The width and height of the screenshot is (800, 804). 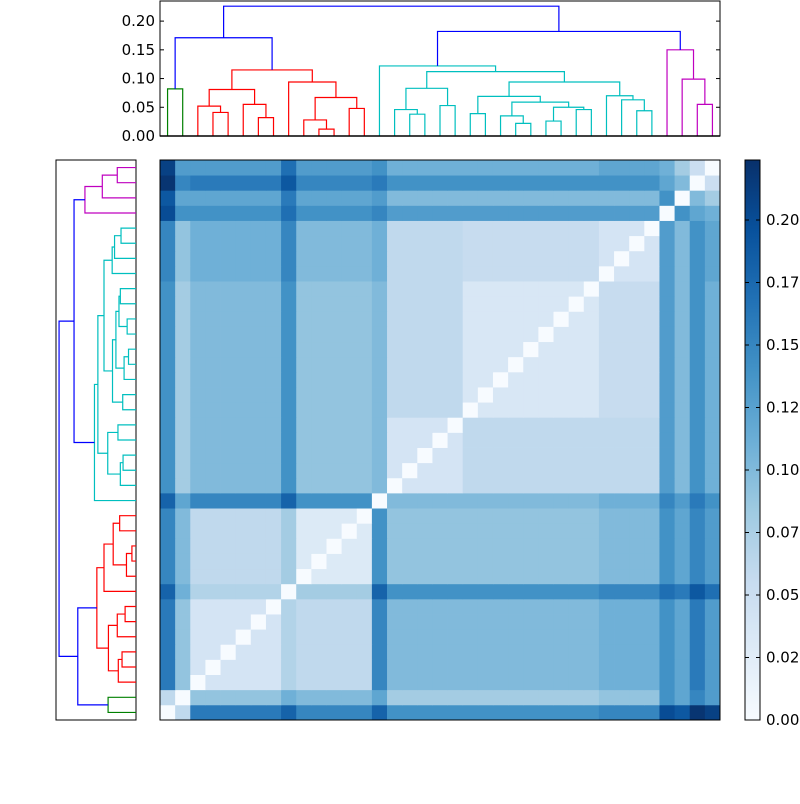 What do you see at coordinates (138, 107) in the screenshot?
I see `dendrogram-ytick-label: 0.05` at bounding box center [138, 107].